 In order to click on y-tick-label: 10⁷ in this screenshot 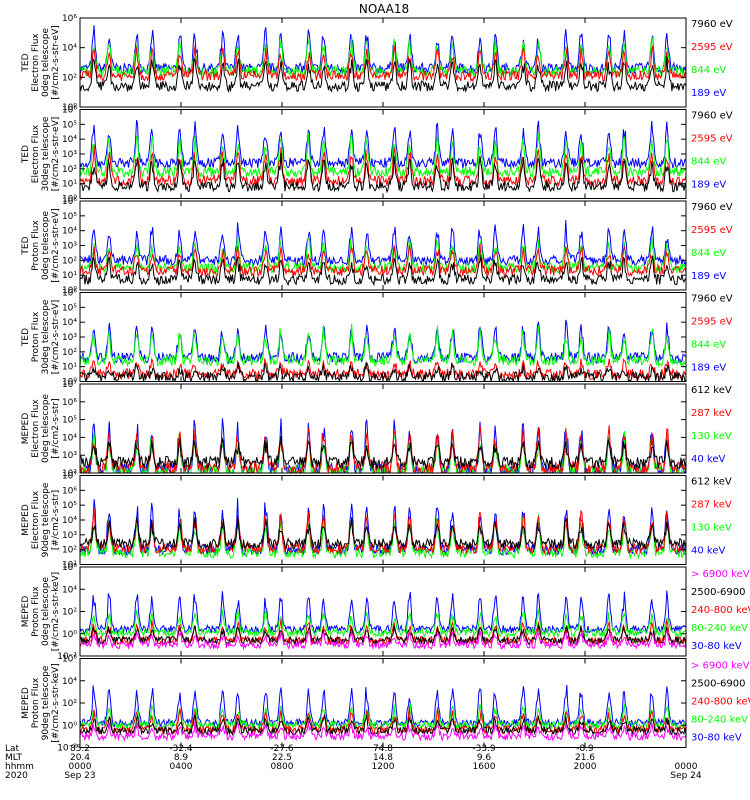, I will do `click(69, 477)`.